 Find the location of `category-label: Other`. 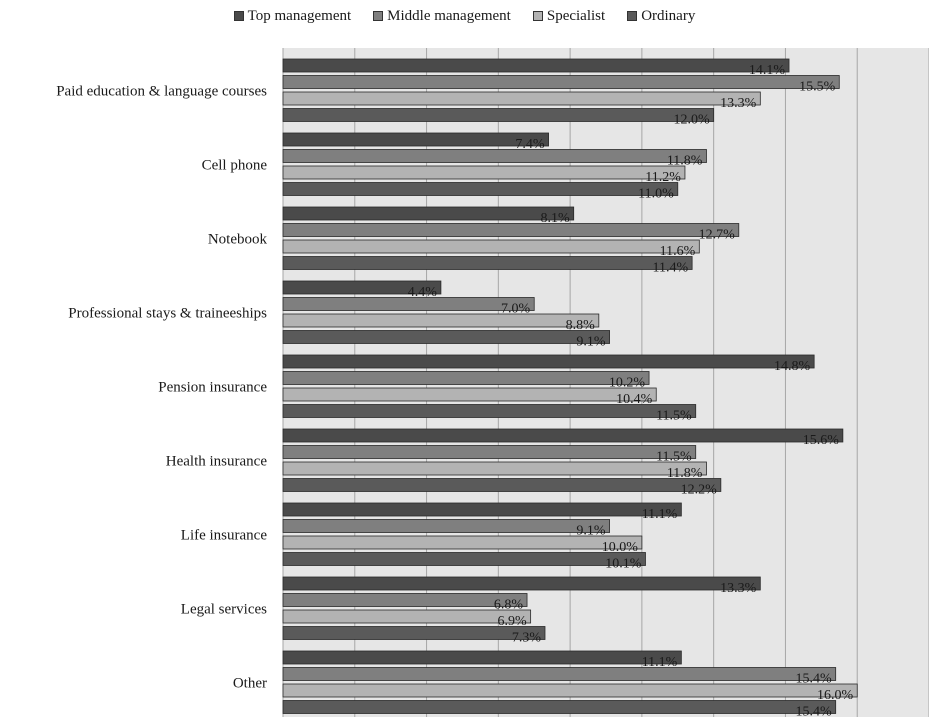

category-label: Other is located at coordinates (250, 683).